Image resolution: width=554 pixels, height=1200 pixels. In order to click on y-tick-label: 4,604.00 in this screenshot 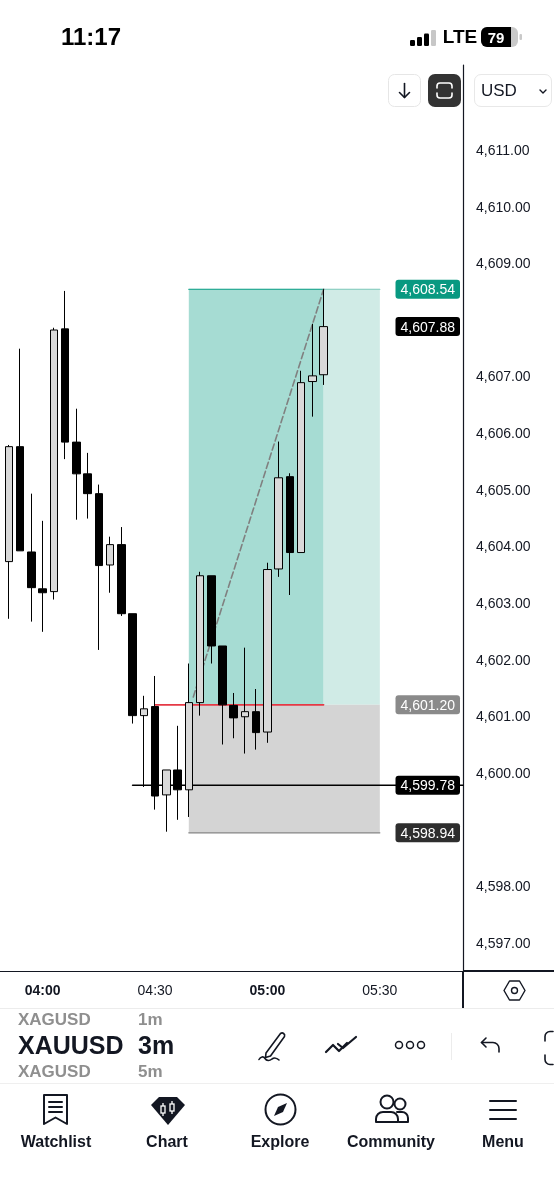, I will do `click(503, 546)`.